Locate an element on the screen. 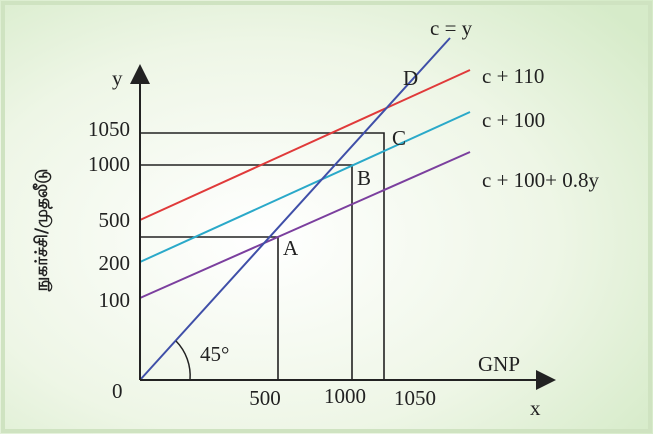  angle-label: 45° is located at coordinates (214, 354).